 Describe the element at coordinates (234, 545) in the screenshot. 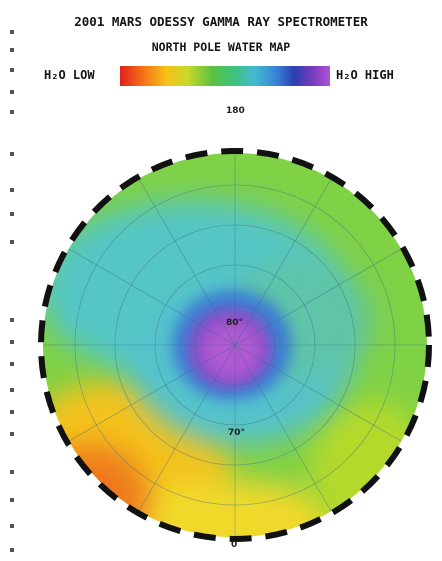

I see `longitude-label-bottom: 0` at that location.